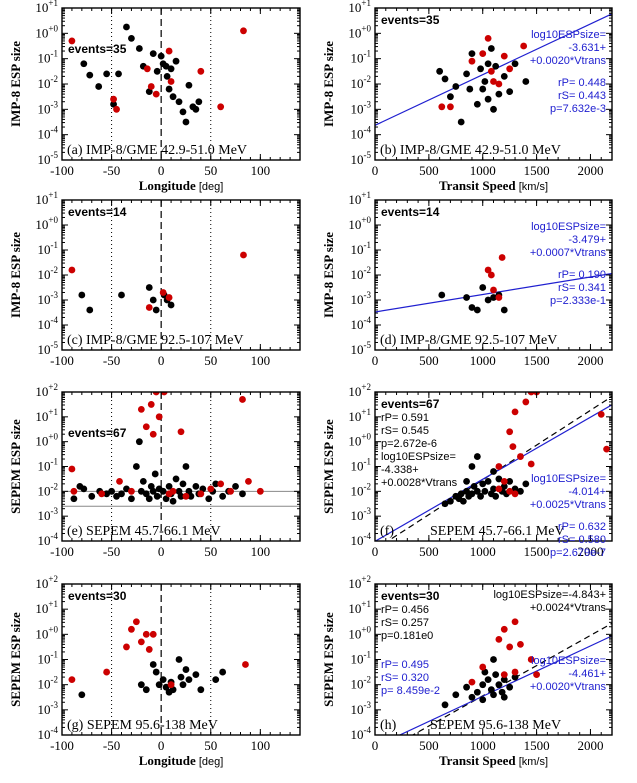 Image resolution: width=637 pixels, height=783 pixels. I want to click on x-tick-label: 1000, so click(483, 170).